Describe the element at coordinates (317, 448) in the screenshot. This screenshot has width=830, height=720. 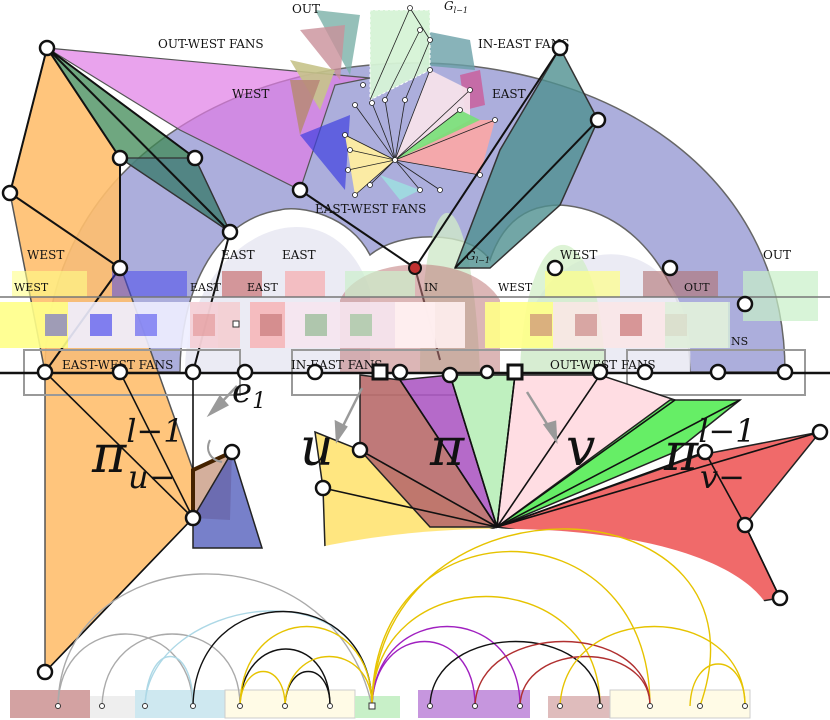
I see `u-label: u` at that location.